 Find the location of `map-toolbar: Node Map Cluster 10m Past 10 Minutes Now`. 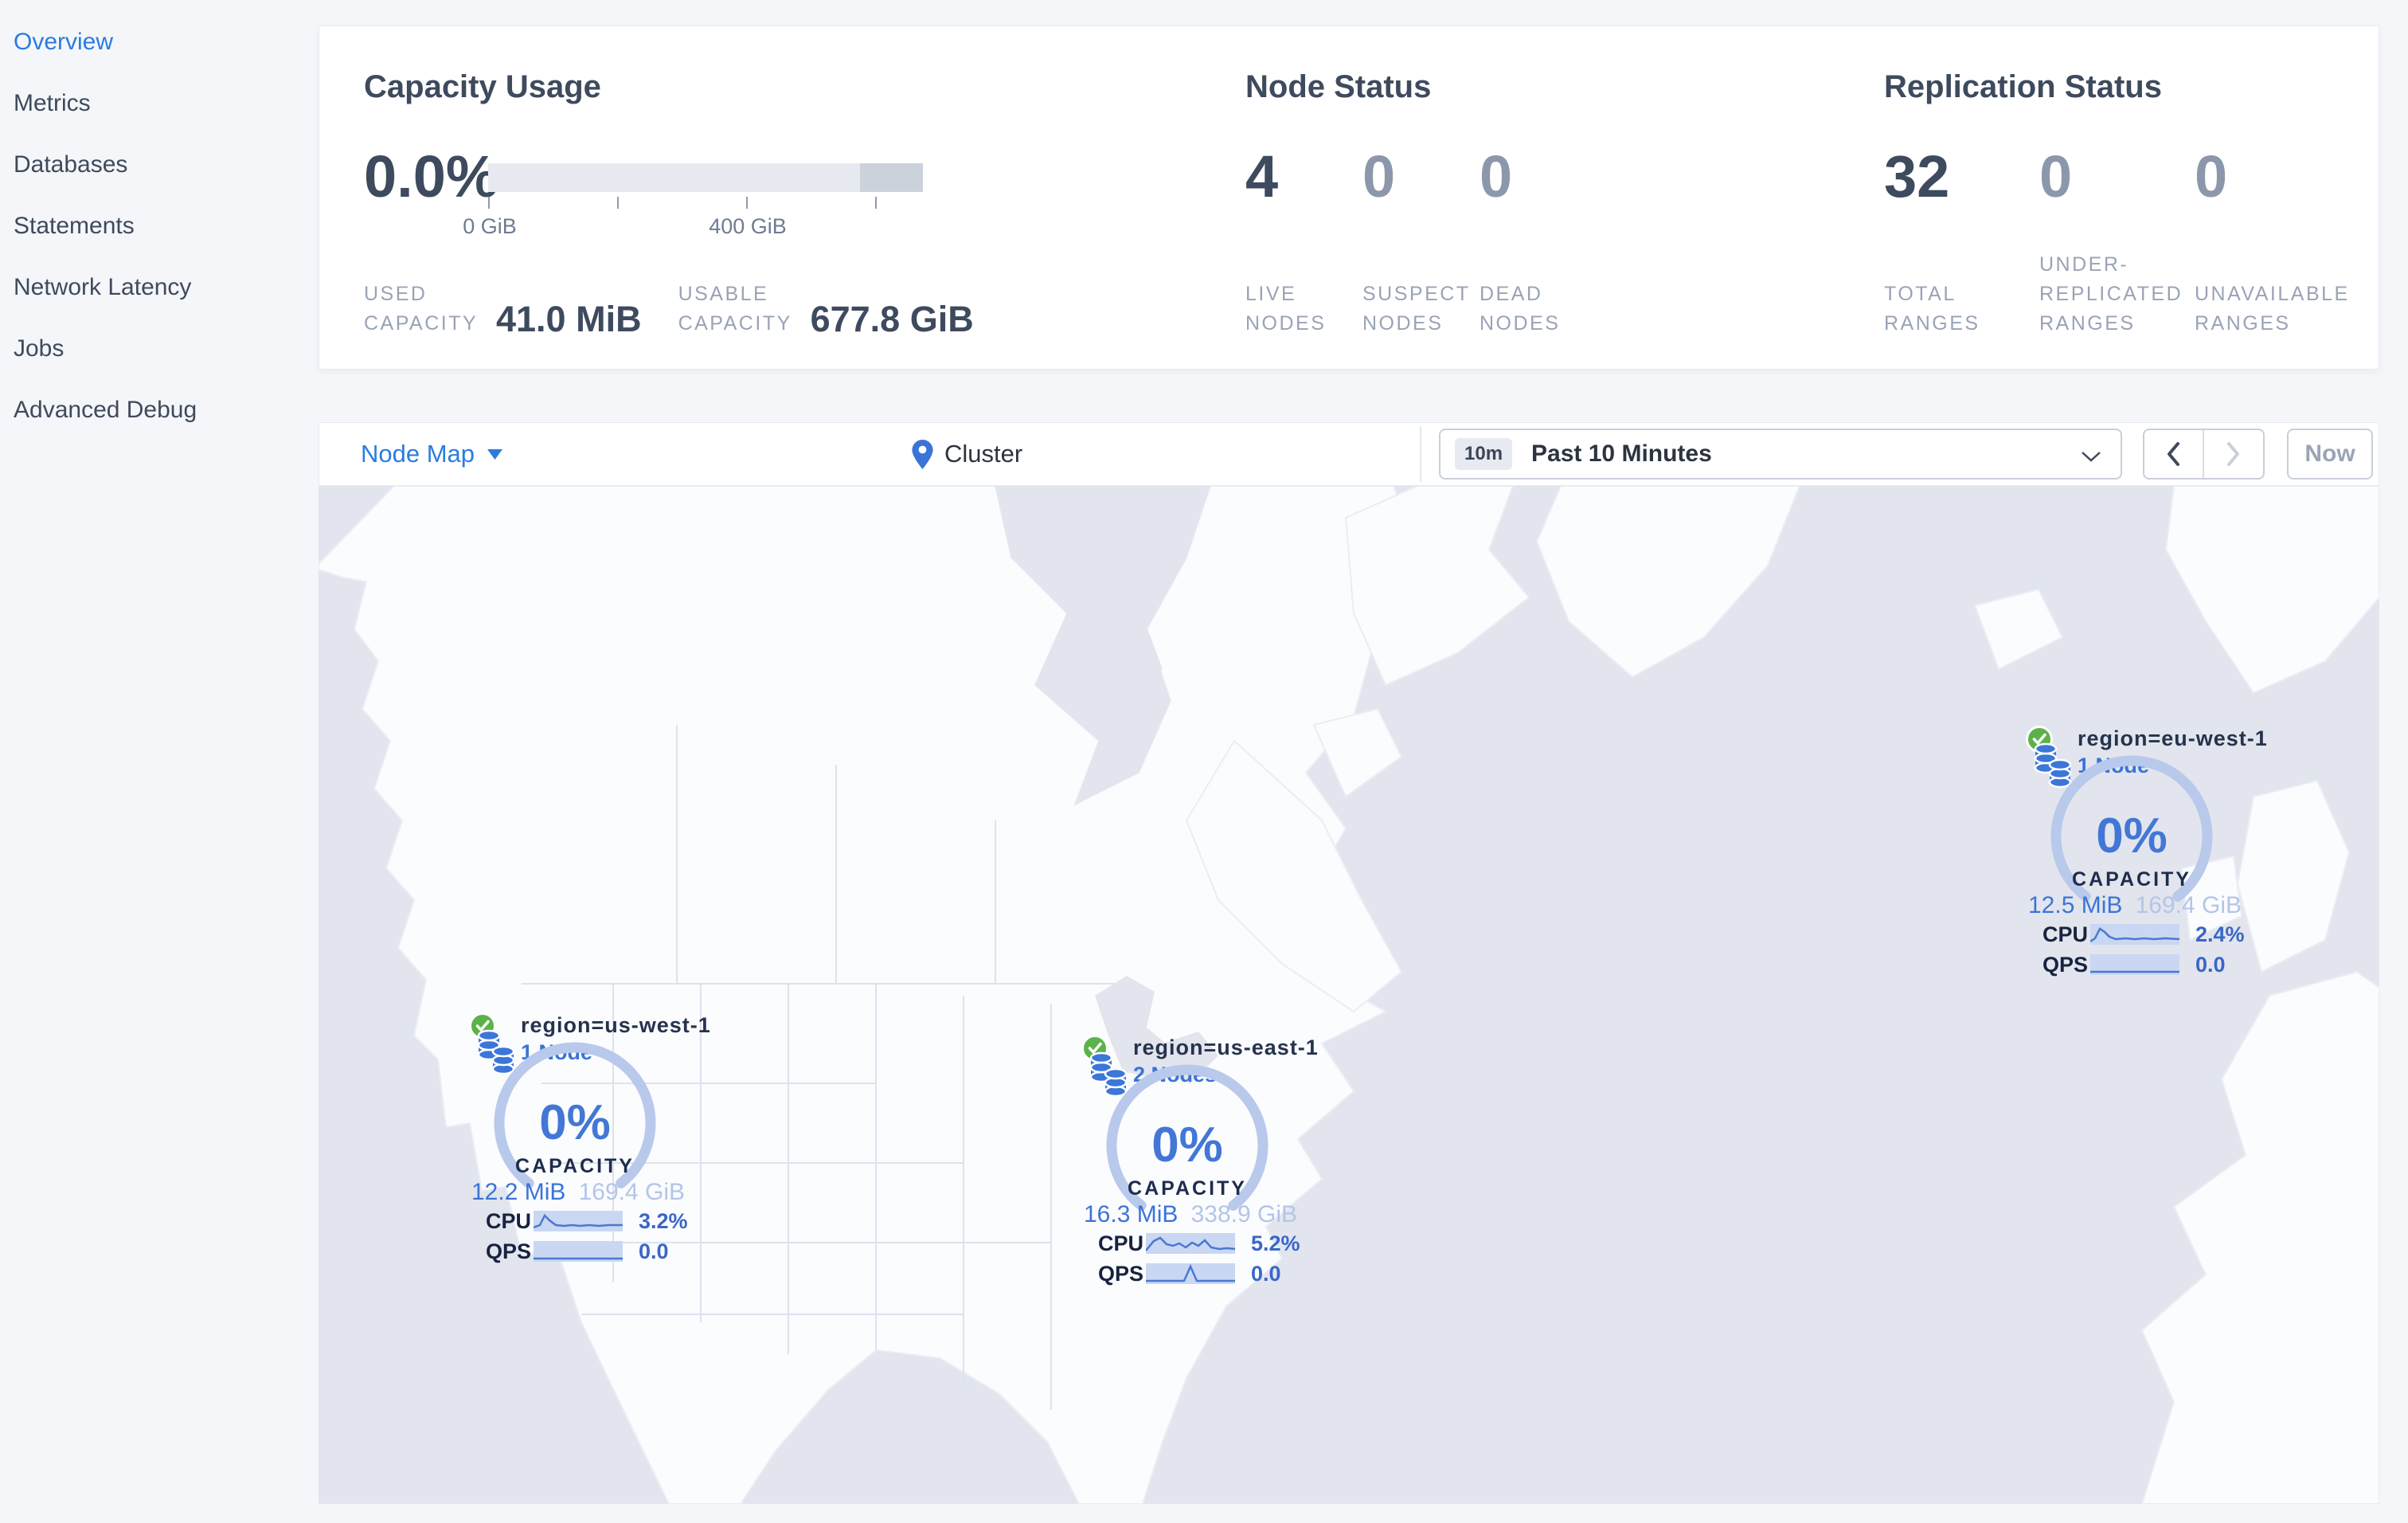

map-toolbar: Node Map Cluster 10m Past 10 Minutes Now is located at coordinates (1349, 454).